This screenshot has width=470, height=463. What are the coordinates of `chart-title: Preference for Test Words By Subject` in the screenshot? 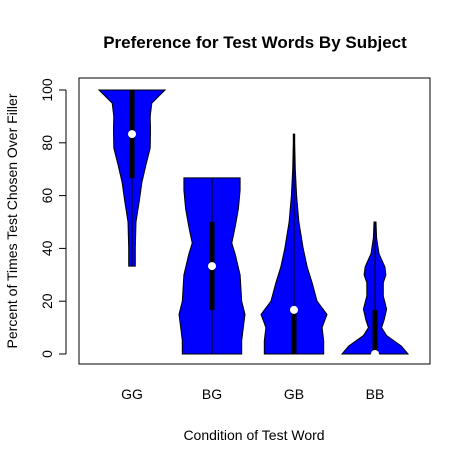 It's located at (255, 42).